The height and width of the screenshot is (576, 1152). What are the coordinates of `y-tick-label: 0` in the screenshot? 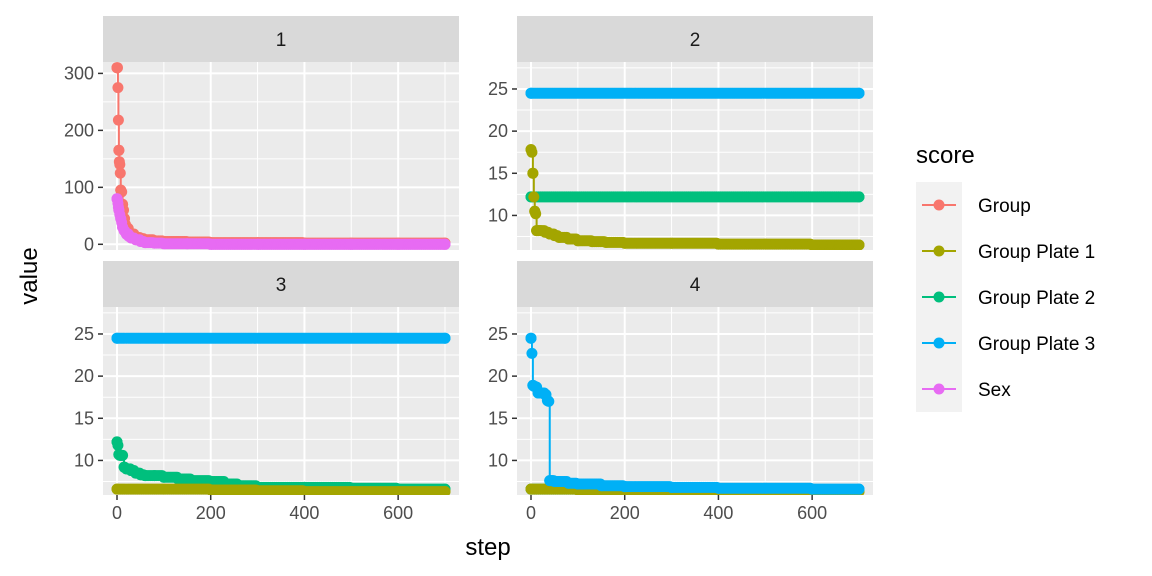 It's located at (89, 244).